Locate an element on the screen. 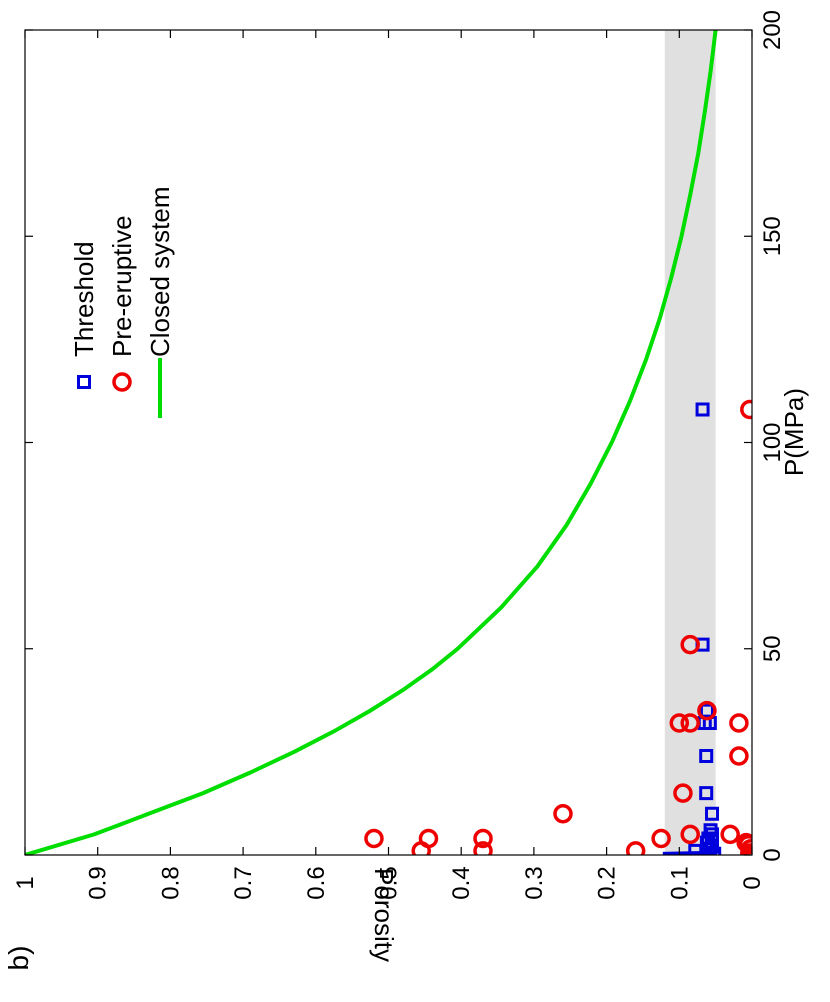 Image resolution: width=830 pixels, height=1002 pixels. porosity-tick-label: 0.3 is located at coordinates (534, 882).